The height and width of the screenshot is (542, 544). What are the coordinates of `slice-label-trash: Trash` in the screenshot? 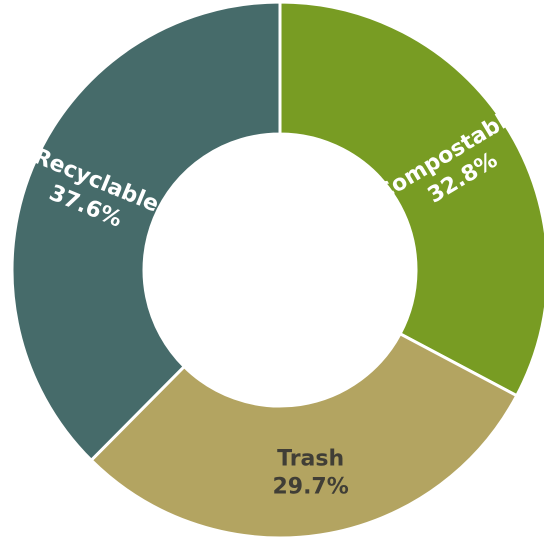 It's located at (310, 459).